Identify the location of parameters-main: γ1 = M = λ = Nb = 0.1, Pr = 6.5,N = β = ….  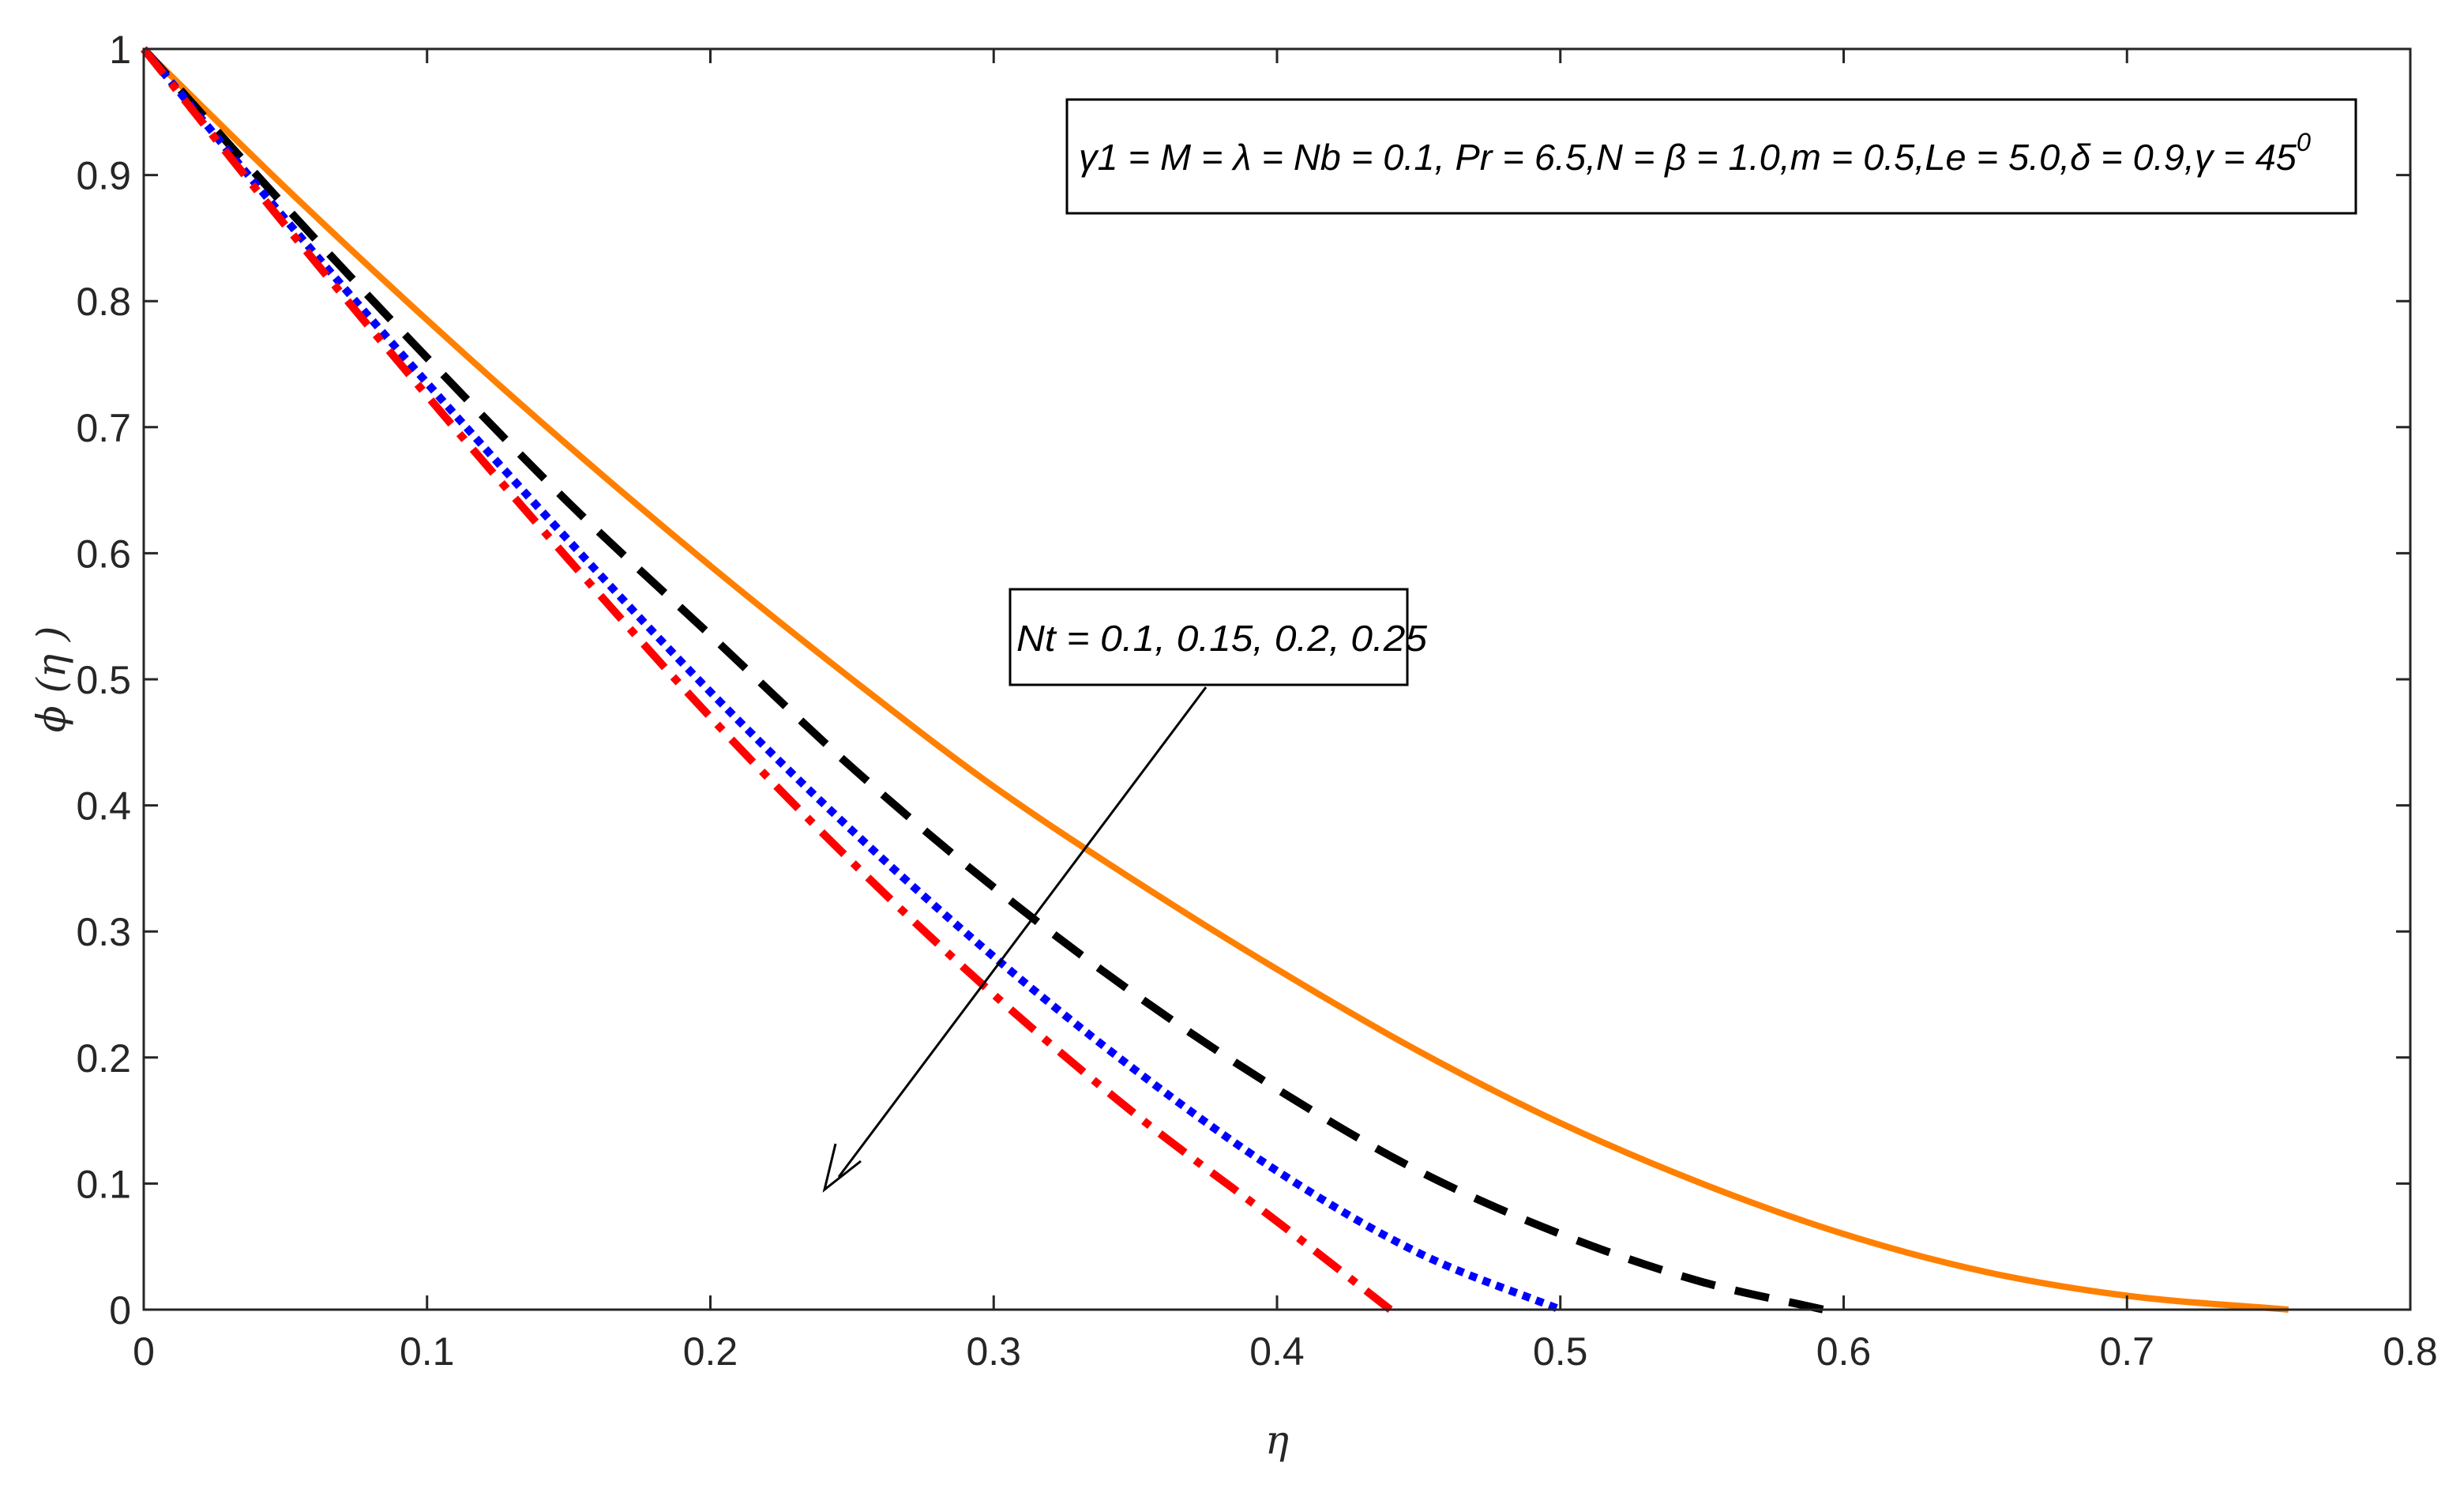
(1688, 157).